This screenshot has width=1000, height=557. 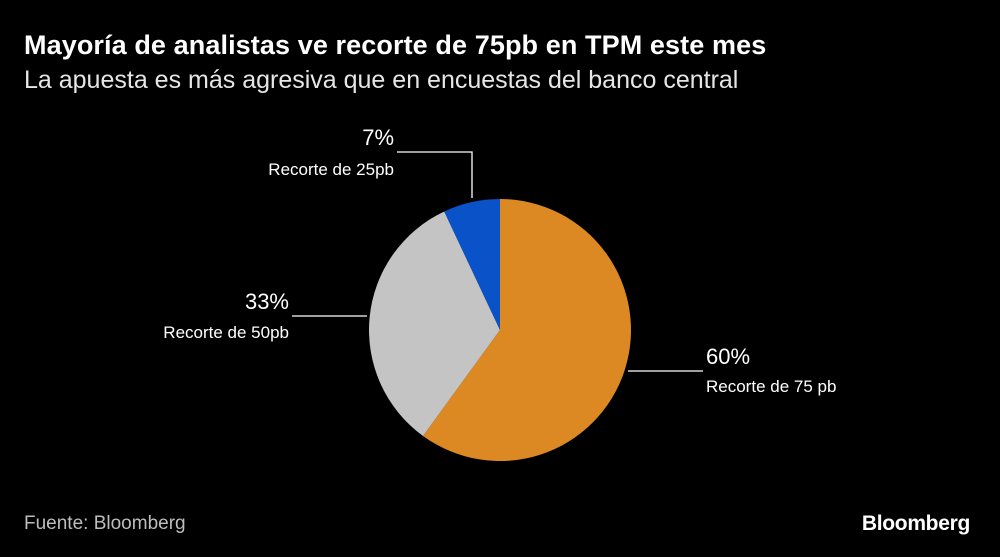 What do you see at coordinates (105, 523) in the screenshot?
I see `source-note: Fuente: Bloomberg` at bounding box center [105, 523].